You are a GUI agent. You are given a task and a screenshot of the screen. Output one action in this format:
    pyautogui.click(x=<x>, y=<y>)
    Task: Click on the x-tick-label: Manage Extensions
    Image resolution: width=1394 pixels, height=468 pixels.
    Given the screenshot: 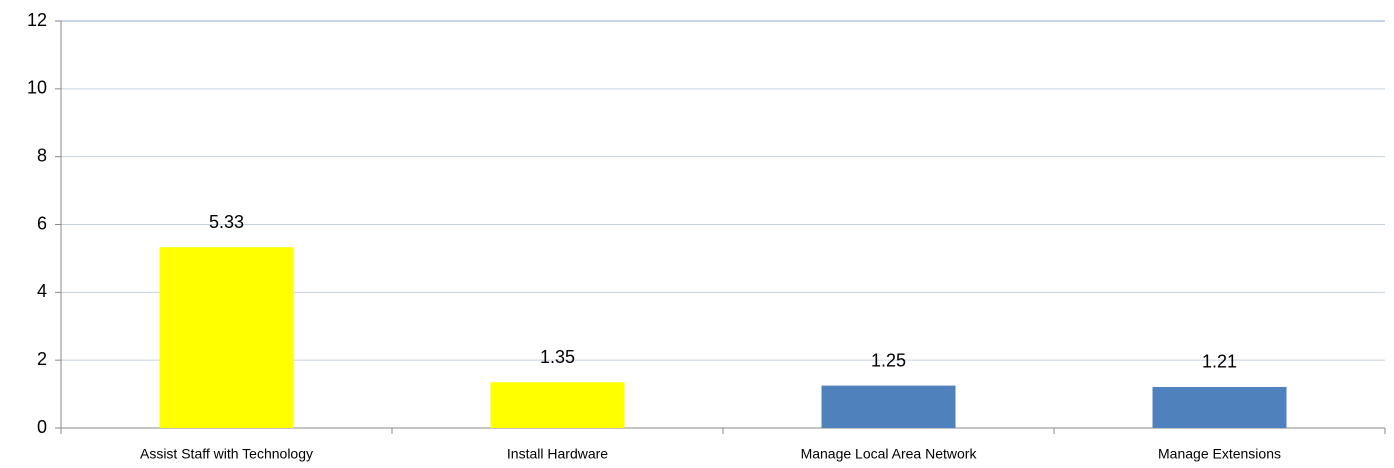 What is the action you would take?
    pyautogui.click(x=1219, y=454)
    